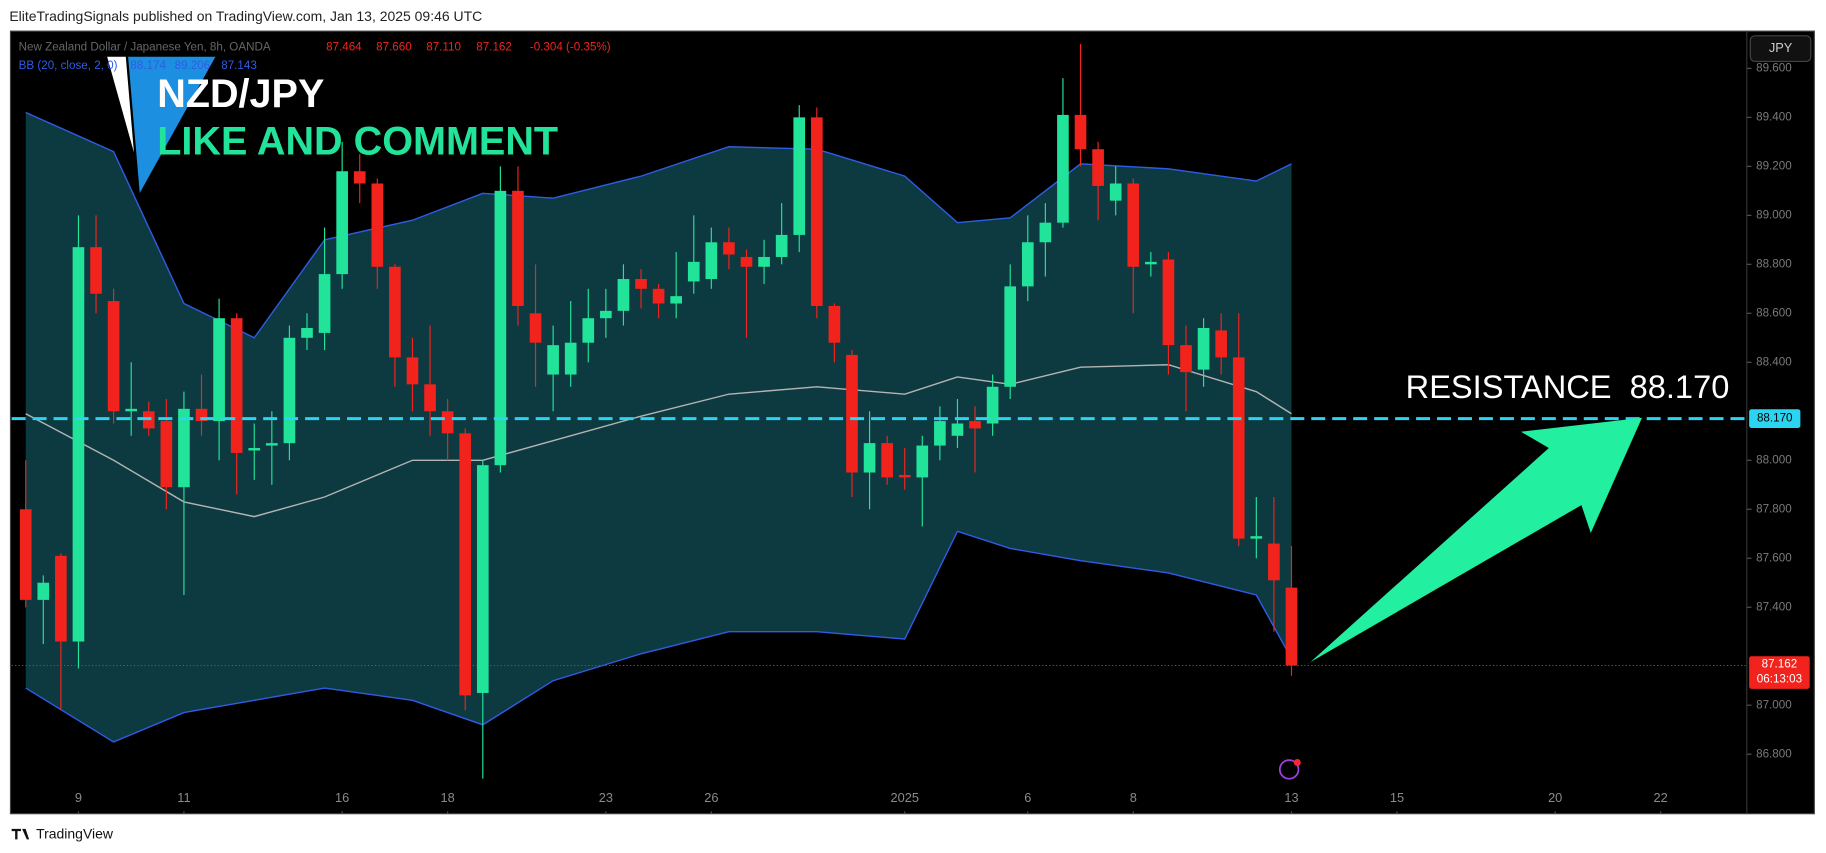  Describe the element at coordinates (1780, 663) in the screenshot. I see `last-price-tag: 87.162` at that location.